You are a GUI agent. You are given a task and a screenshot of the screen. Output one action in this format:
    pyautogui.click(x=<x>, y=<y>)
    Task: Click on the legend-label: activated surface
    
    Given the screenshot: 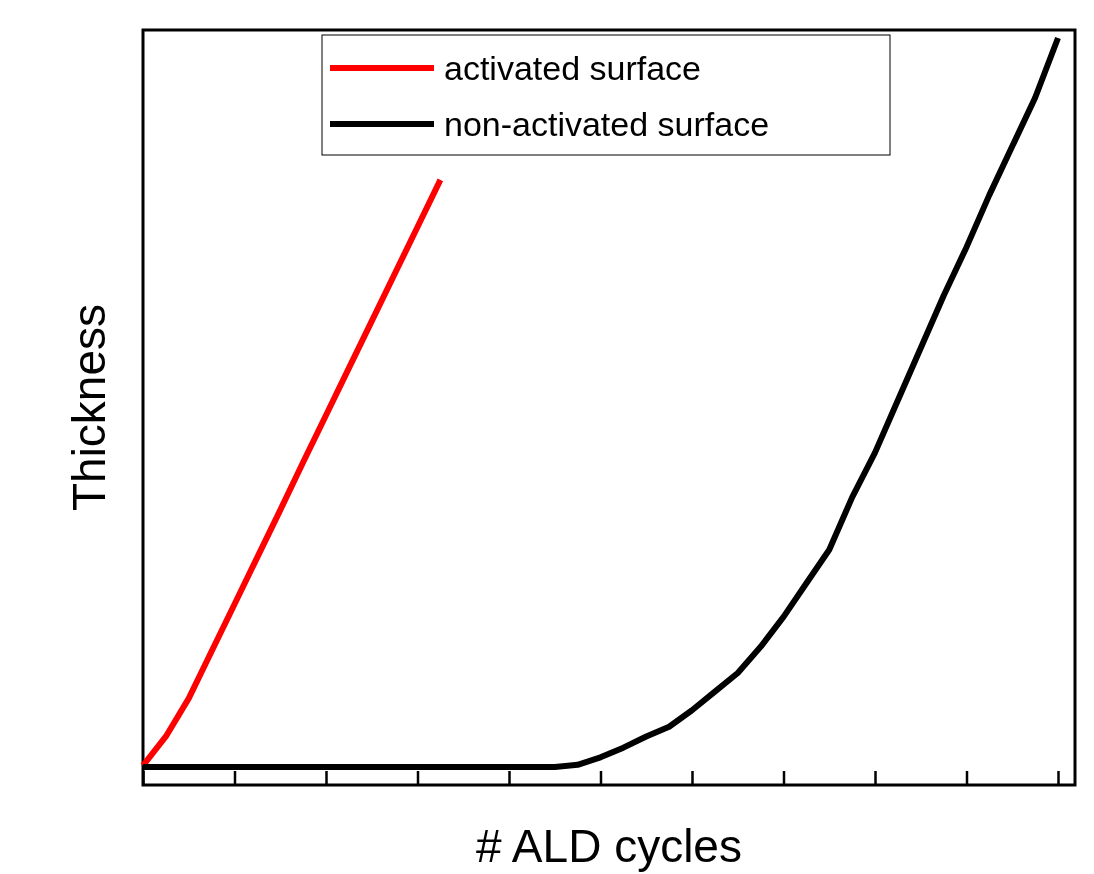 What is the action you would take?
    pyautogui.click(x=573, y=68)
    